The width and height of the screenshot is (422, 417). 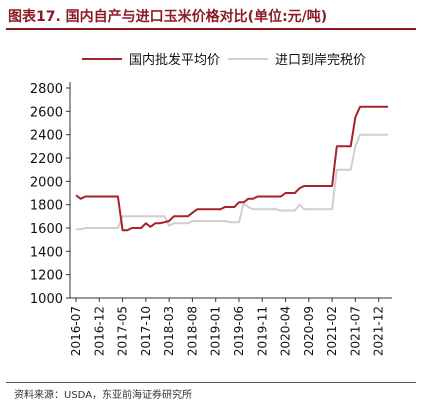 What do you see at coordinates (46, 89) in the screenshot?
I see `y-tick-label: 2800` at bounding box center [46, 89].